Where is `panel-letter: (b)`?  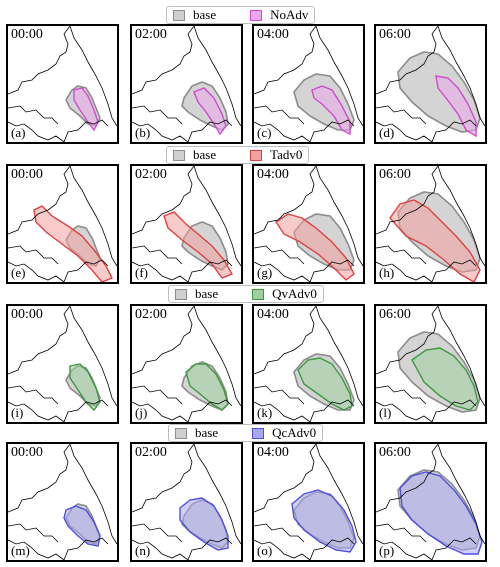 panel-letter: (b) is located at coordinates (143, 132).